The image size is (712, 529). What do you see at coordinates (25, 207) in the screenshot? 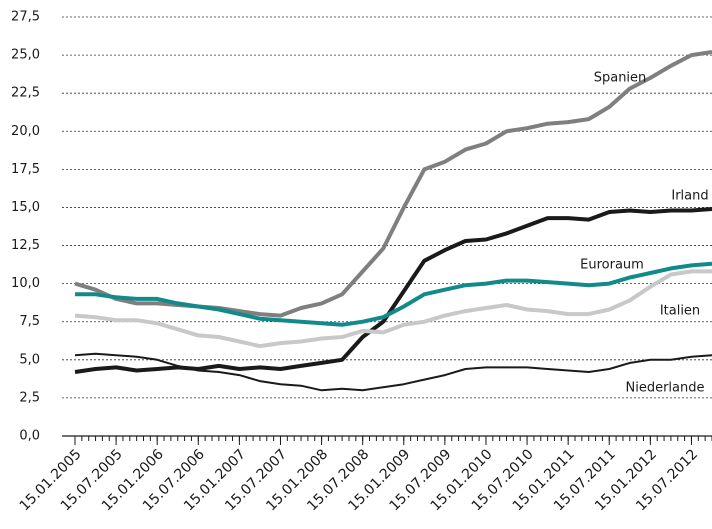
I see `y-tick-label: 15,0` at bounding box center [25, 207].